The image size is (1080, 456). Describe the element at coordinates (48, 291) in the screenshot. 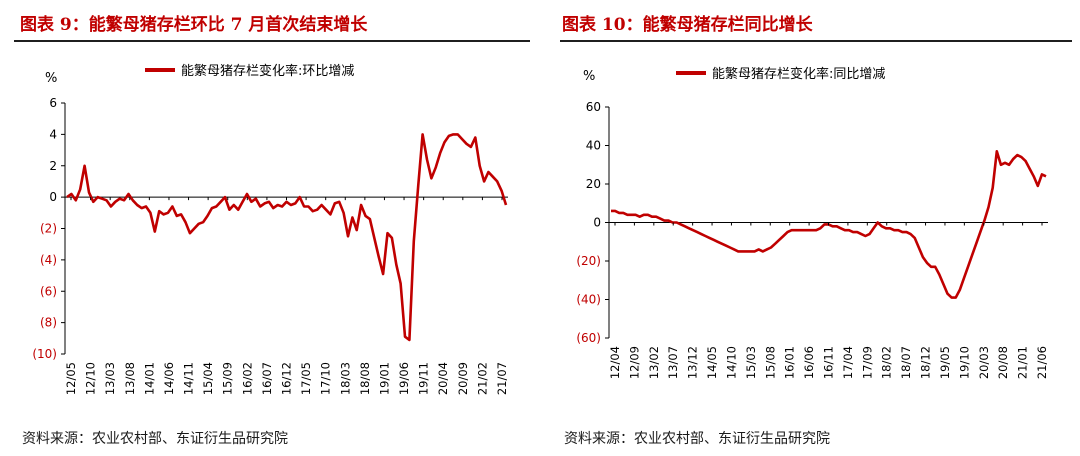

I see `y-tick-label: (6)` at that location.